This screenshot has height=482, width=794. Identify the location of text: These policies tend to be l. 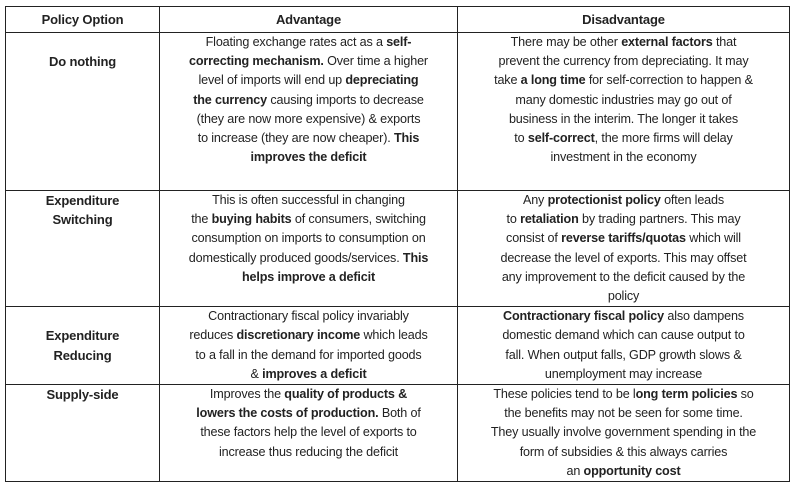
(564, 394).